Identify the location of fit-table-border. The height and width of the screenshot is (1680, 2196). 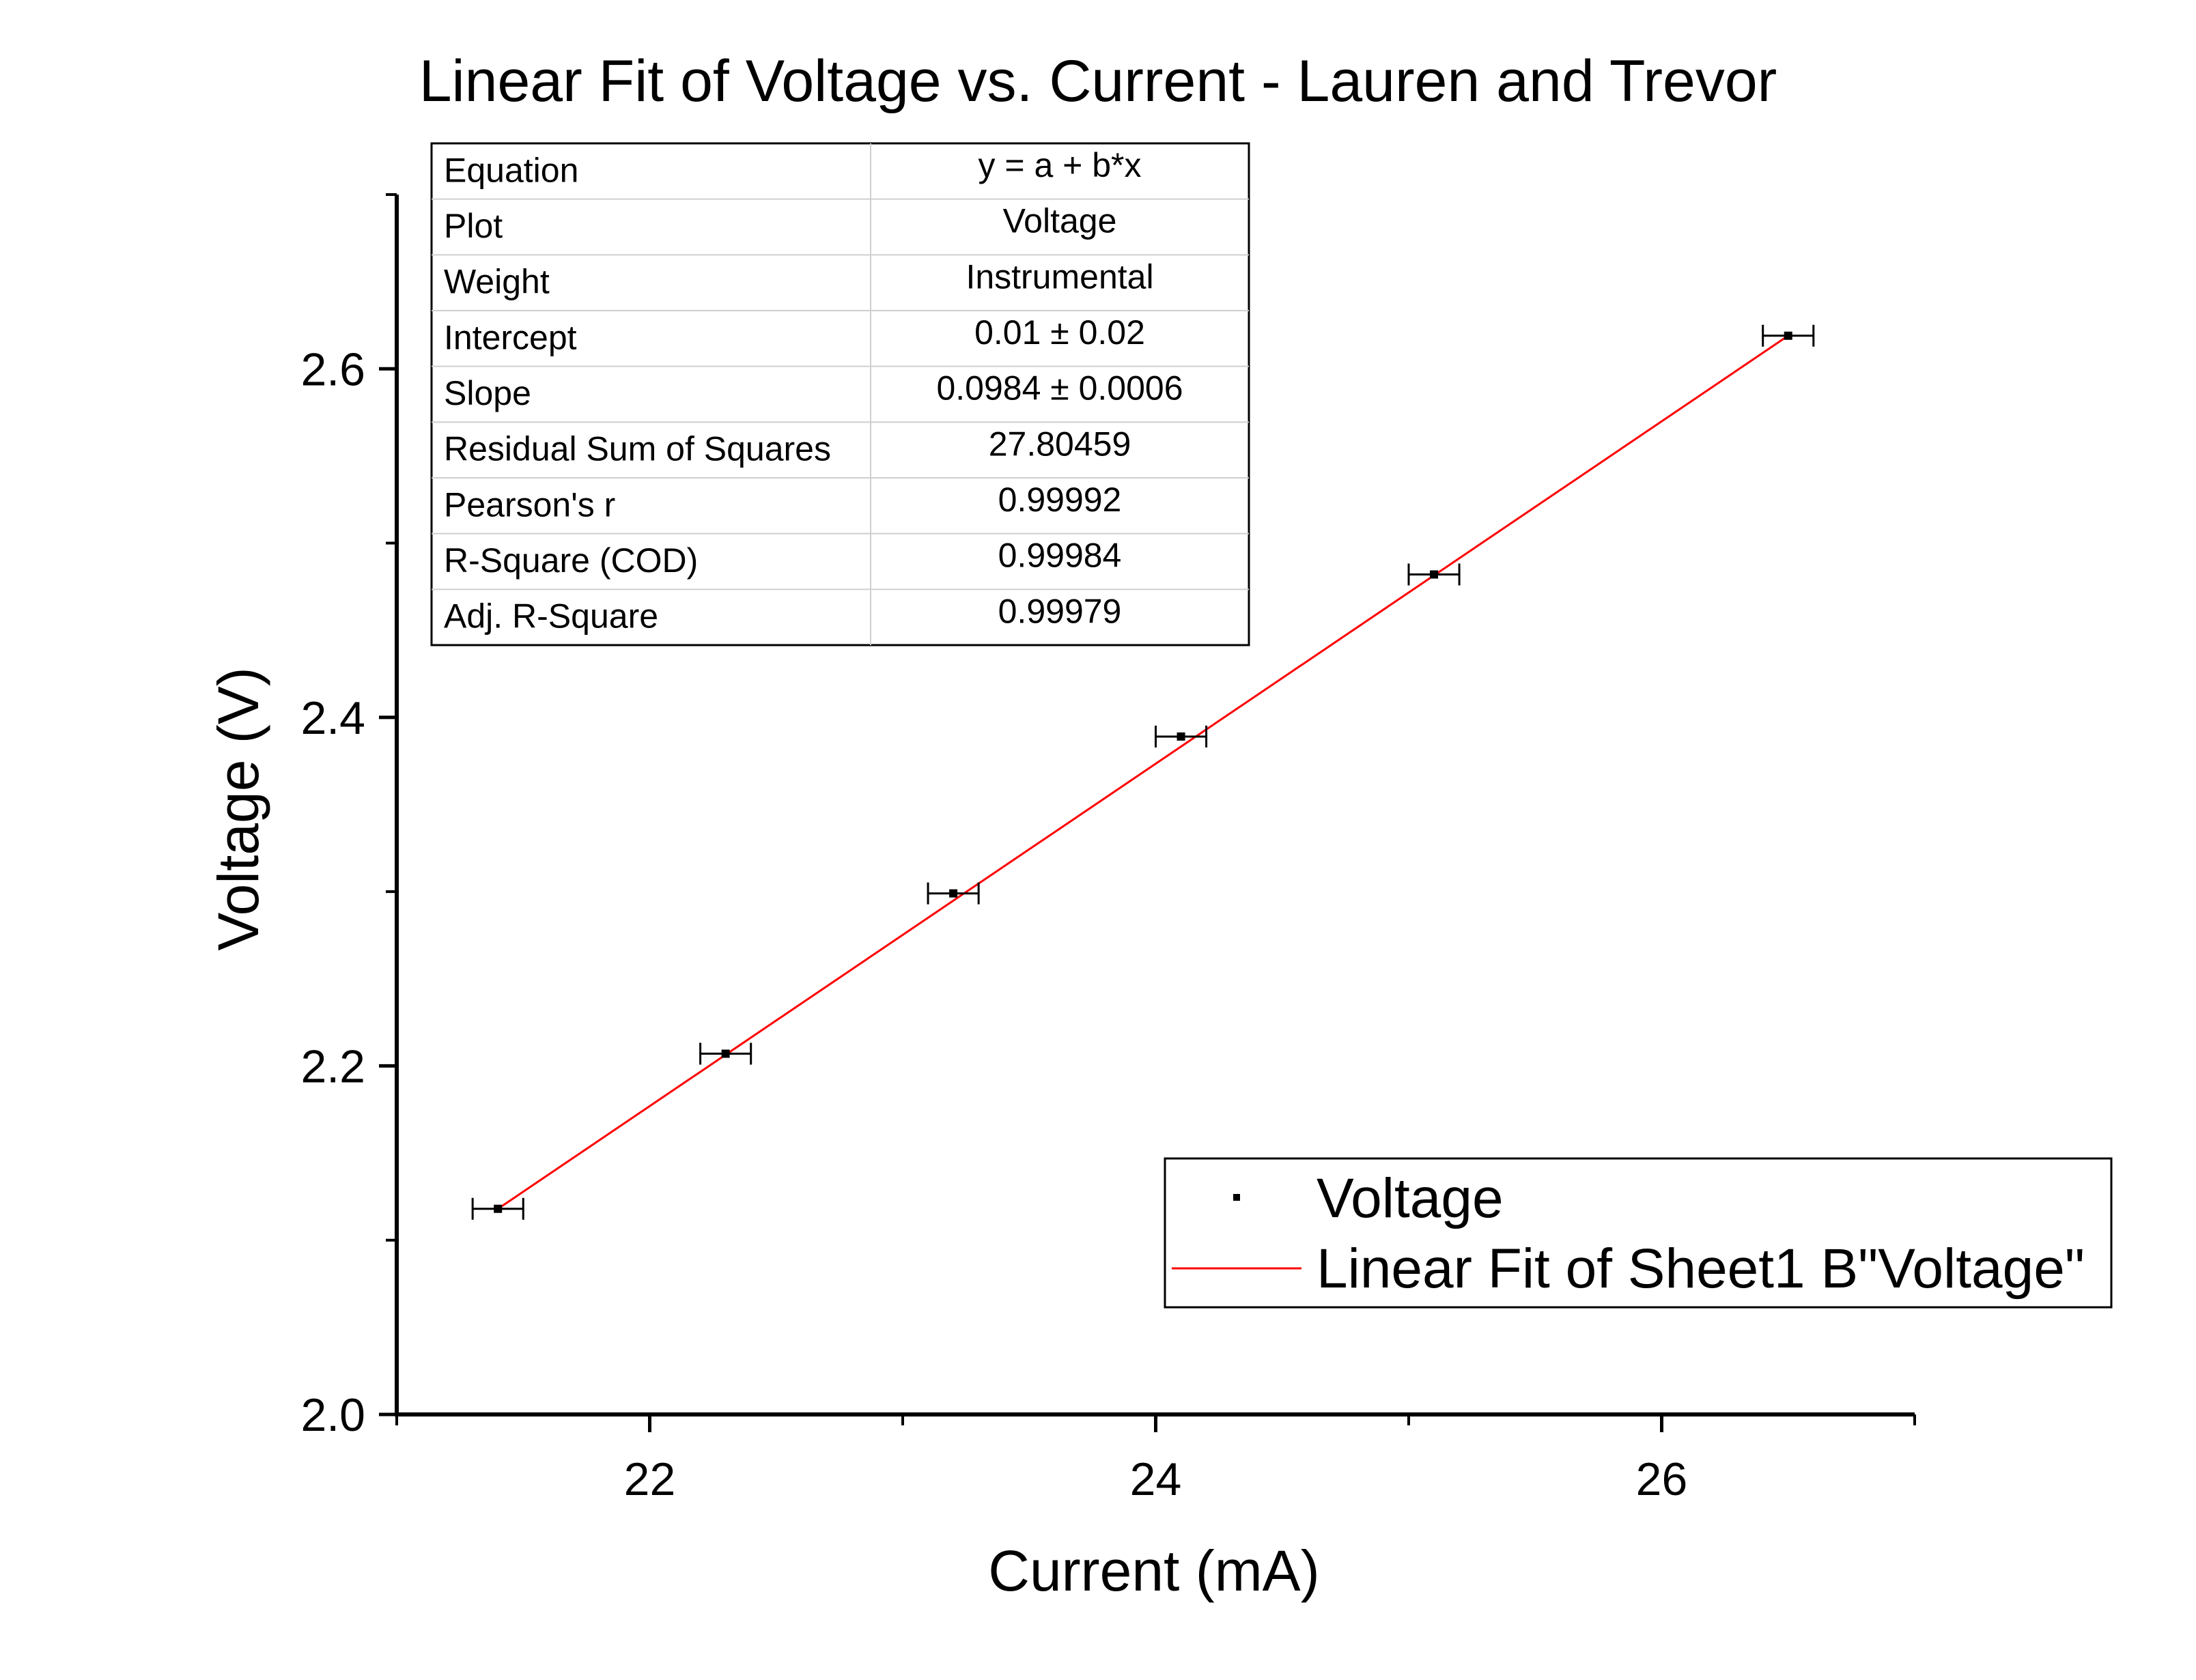
(840, 394).